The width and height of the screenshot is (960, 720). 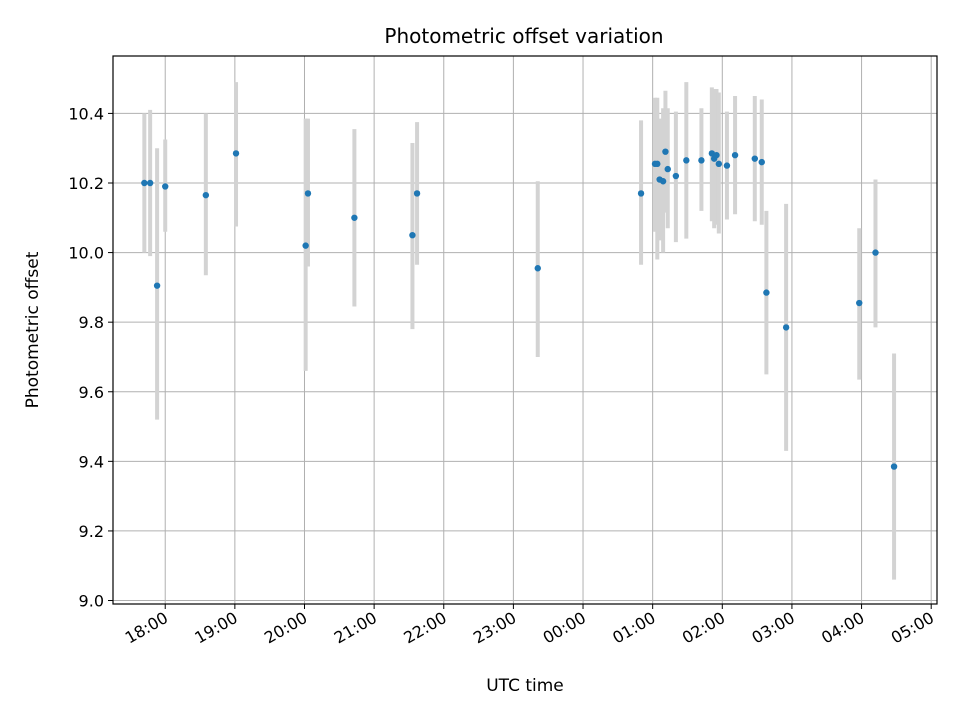 What do you see at coordinates (86, 183) in the screenshot?
I see `y-tick-label: 10.2` at bounding box center [86, 183].